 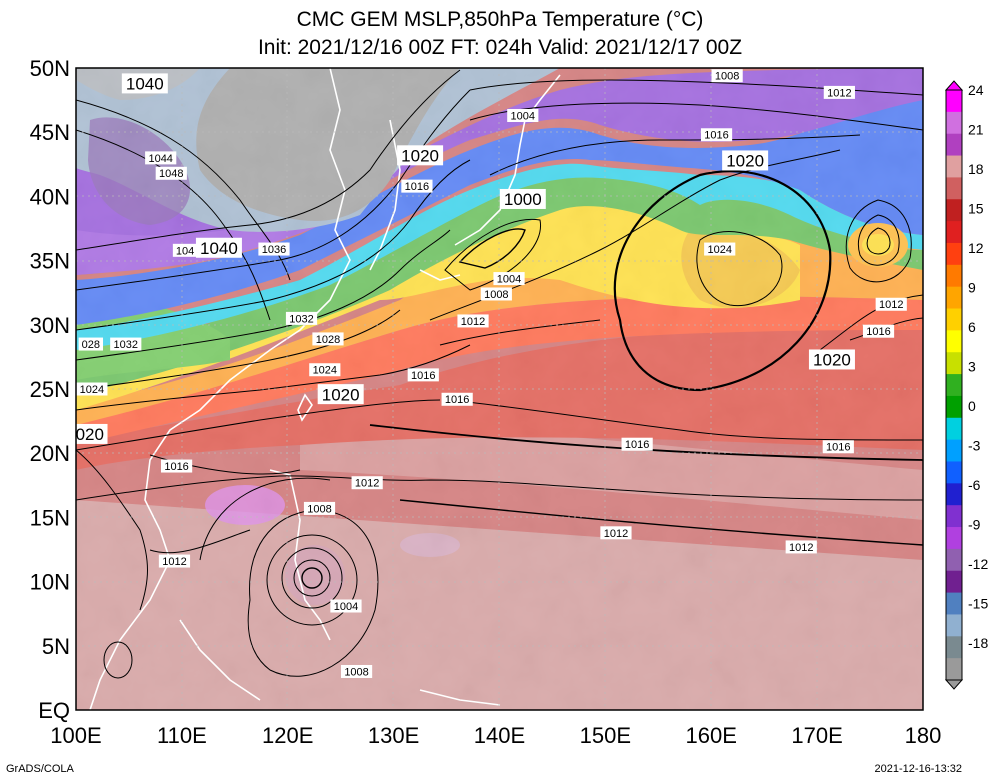 I want to click on pressure-label-text: 1032, so click(x=126, y=345).